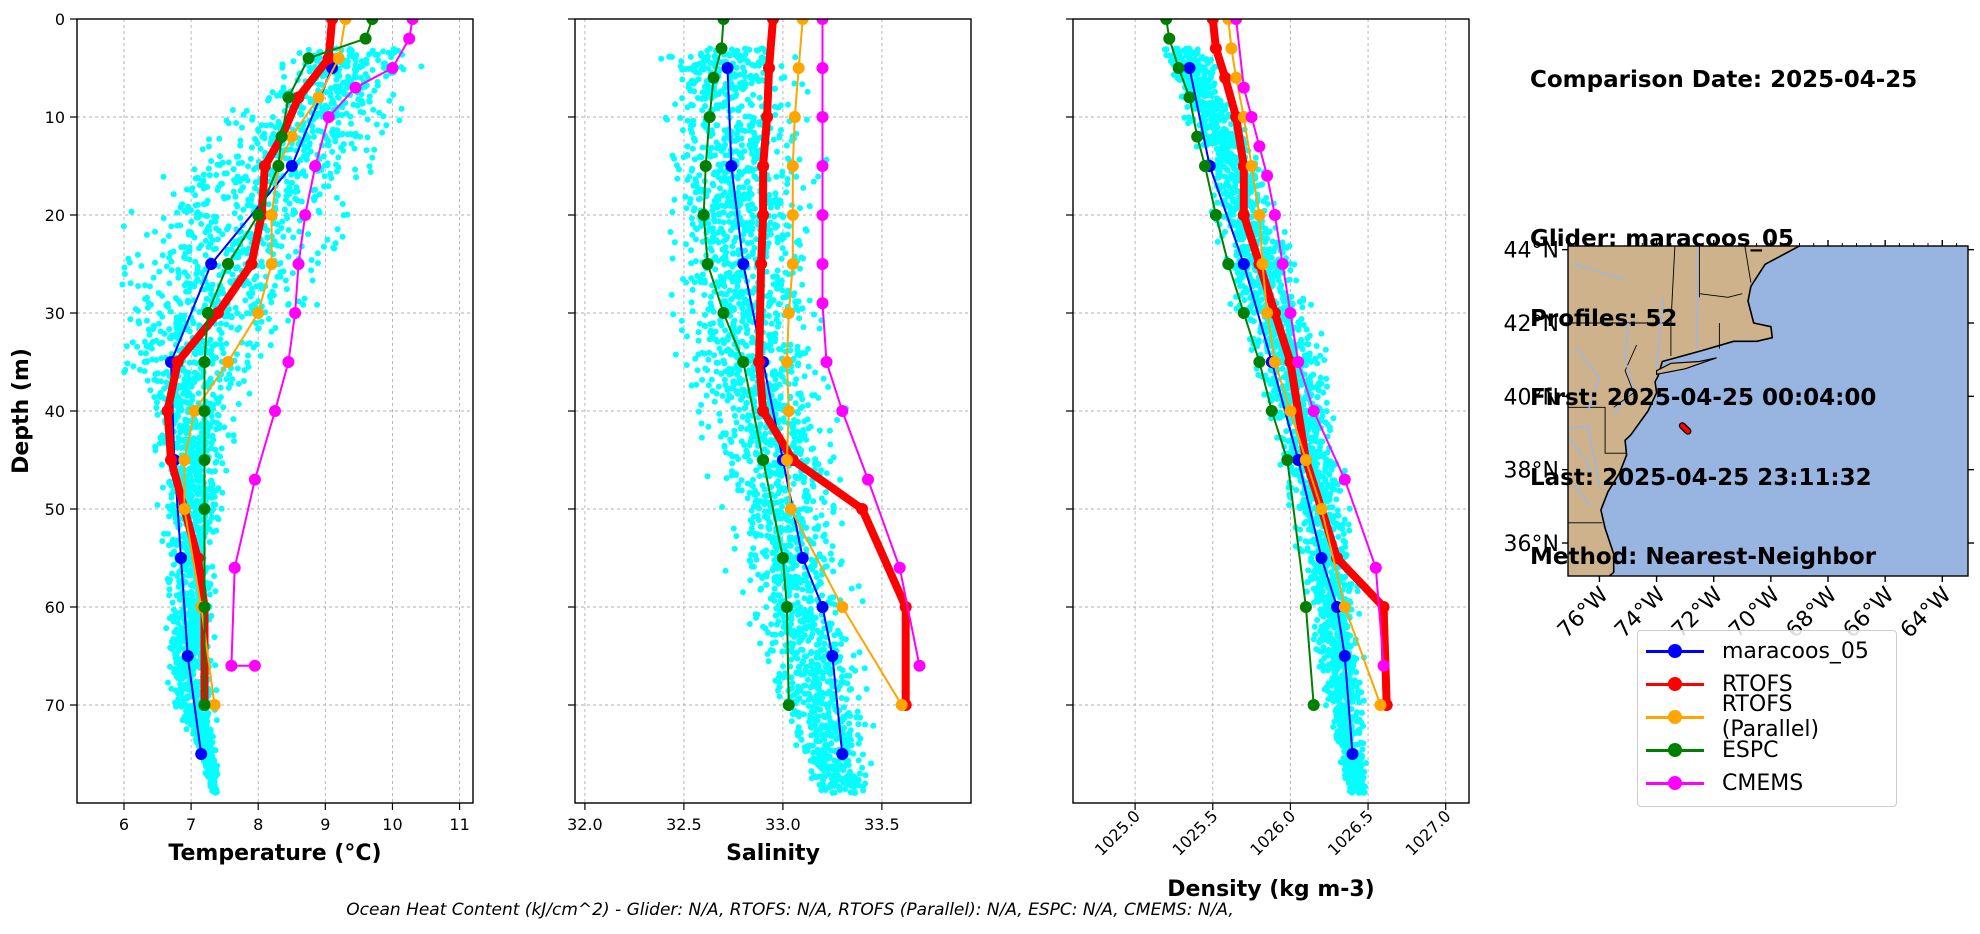  I want to click on y-tick-label: 30, so click(55, 313).